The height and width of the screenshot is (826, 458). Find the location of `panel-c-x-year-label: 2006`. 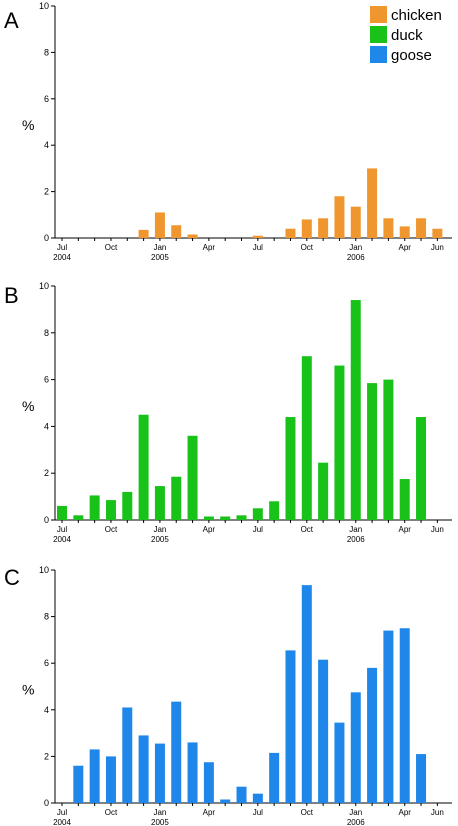

panel-c-x-year-label: 2006 is located at coordinates (356, 822).